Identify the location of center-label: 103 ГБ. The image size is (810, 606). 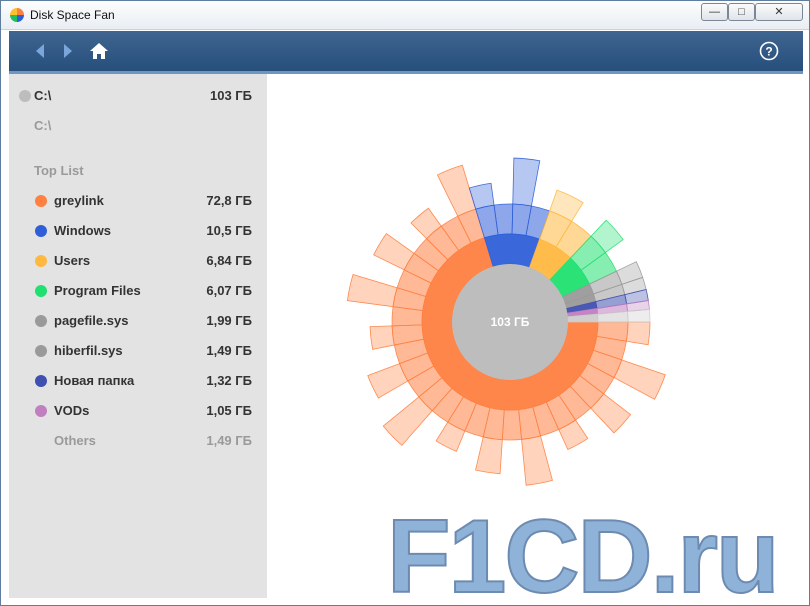
(510, 322).